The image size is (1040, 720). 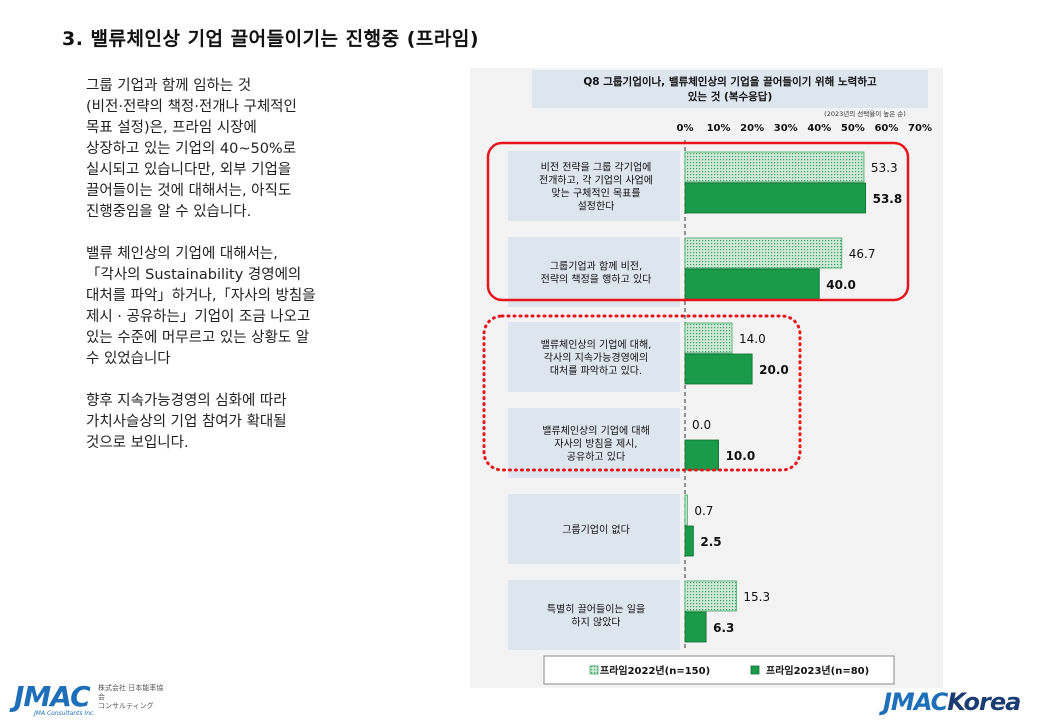 I want to click on data-label-2022: 46.7, so click(x=862, y=254).